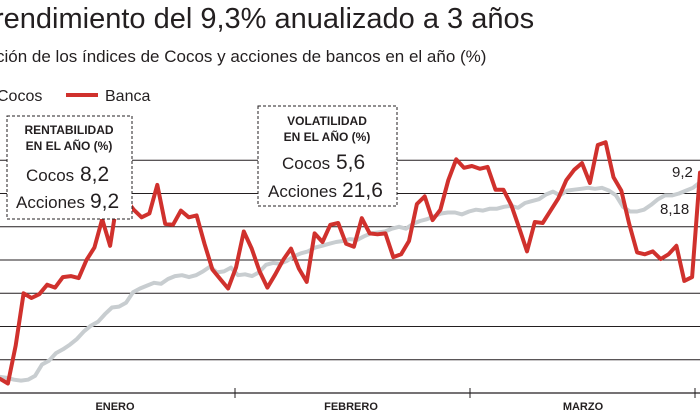 Image resolution: width=700 pixels, height=419 pixels. I want to click on legend-label-banca: Banca, so click(127, 96).